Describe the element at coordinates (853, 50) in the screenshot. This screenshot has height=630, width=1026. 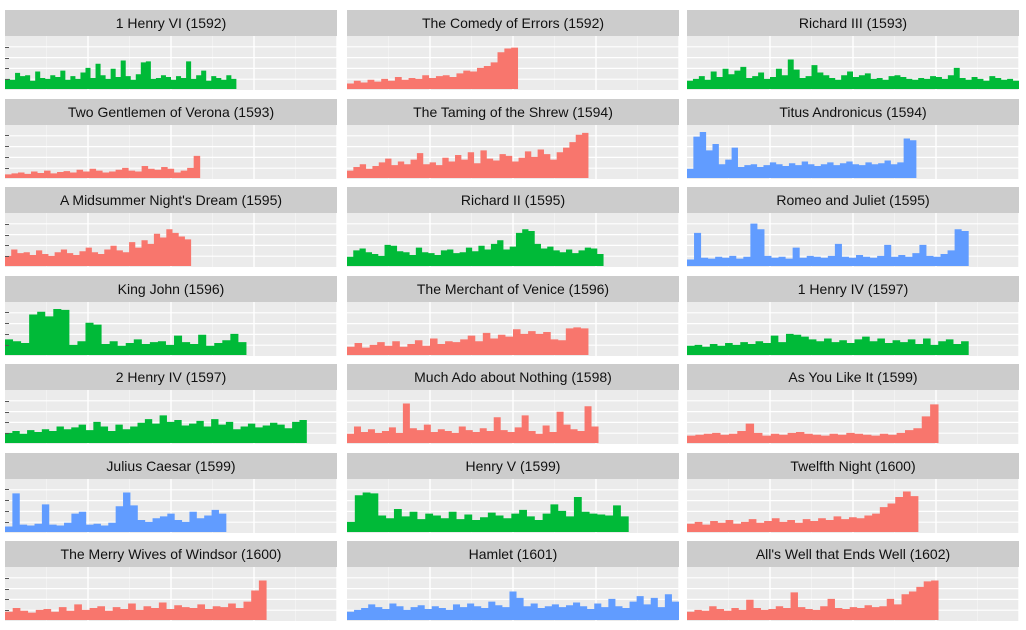
I see `facet-panel: Richard III (1593)` at that location.